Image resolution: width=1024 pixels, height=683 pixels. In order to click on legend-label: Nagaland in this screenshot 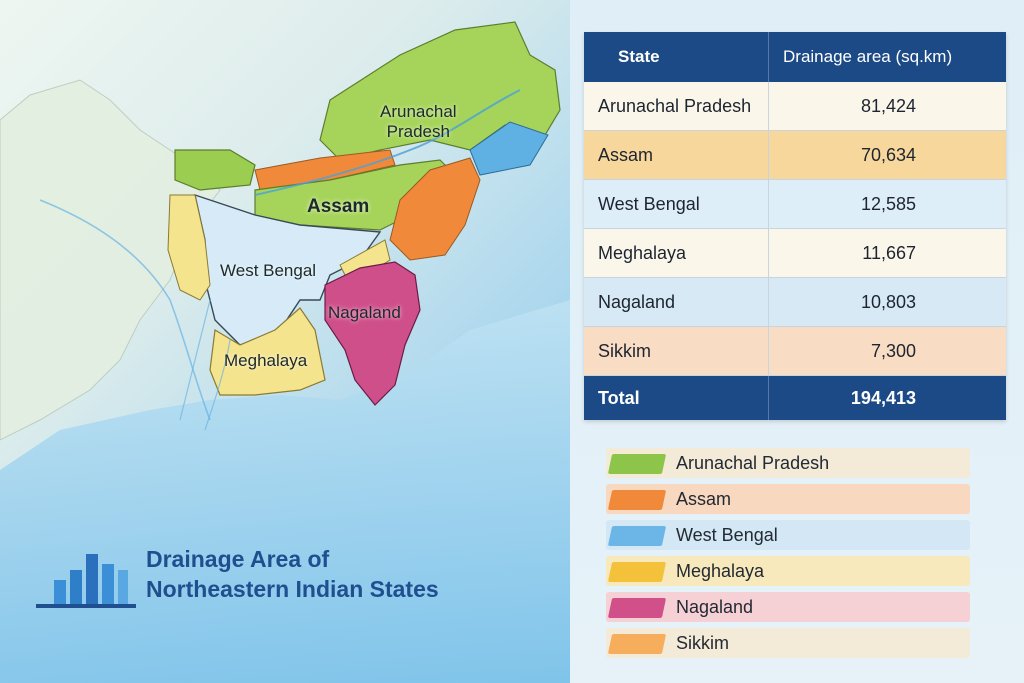, I will do `click(715, 607)`.